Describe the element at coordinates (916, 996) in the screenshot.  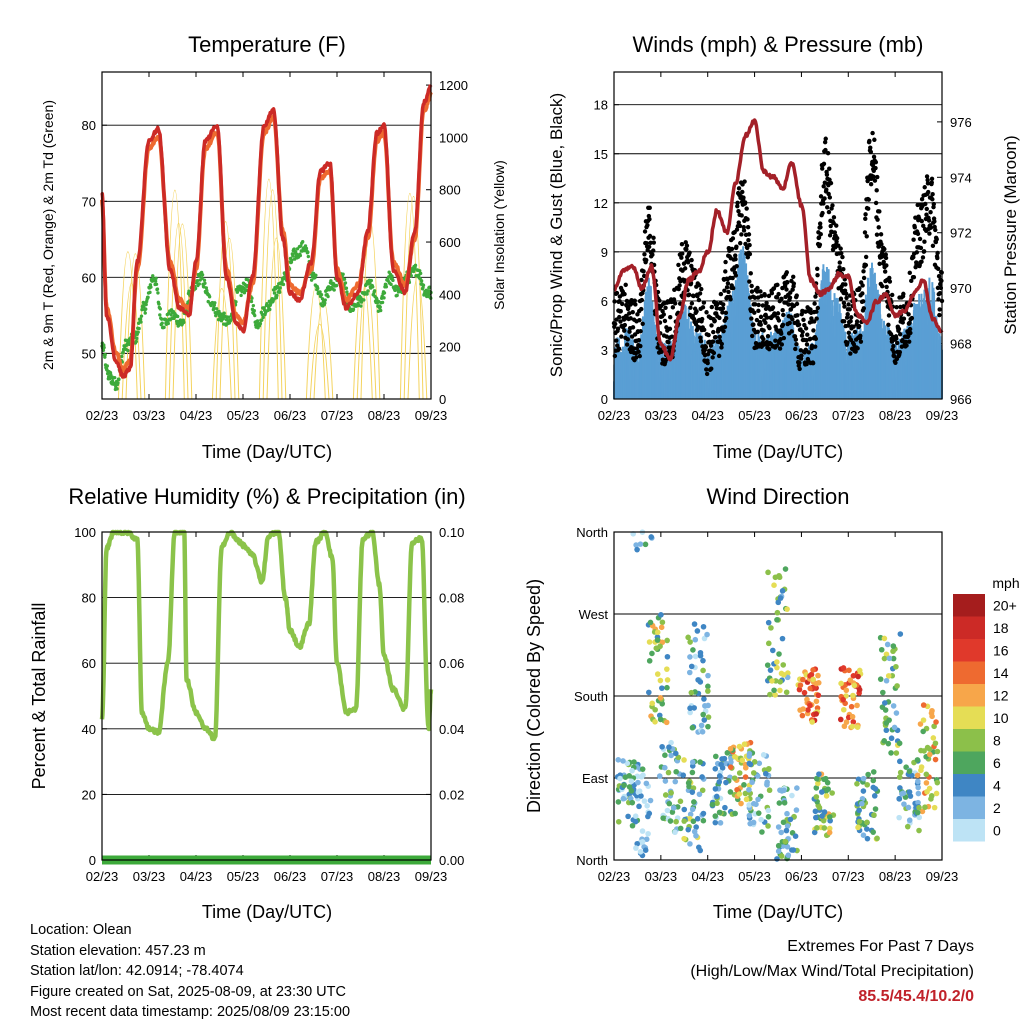
I see `extremes-values: 85.5/45.4/10.2/0` at that location.